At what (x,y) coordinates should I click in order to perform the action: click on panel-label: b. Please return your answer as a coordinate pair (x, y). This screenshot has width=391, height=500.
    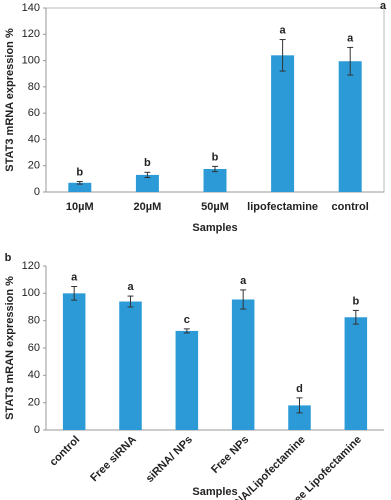
    Looking at the image, I should click on (8, 258).